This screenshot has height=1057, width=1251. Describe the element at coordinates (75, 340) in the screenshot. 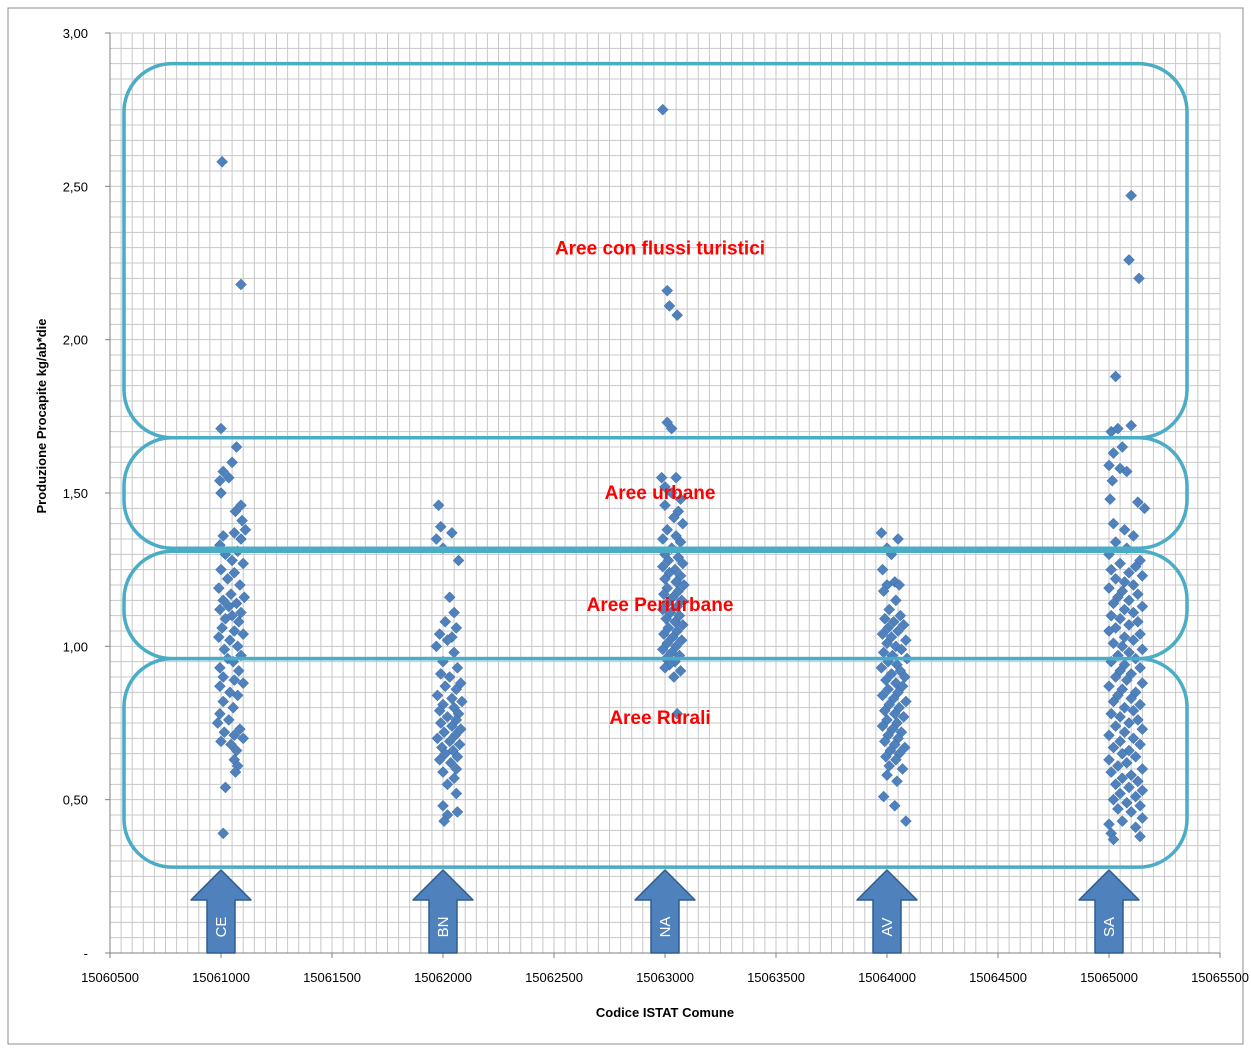

I see `y-tick-label: 2,00` at that location.